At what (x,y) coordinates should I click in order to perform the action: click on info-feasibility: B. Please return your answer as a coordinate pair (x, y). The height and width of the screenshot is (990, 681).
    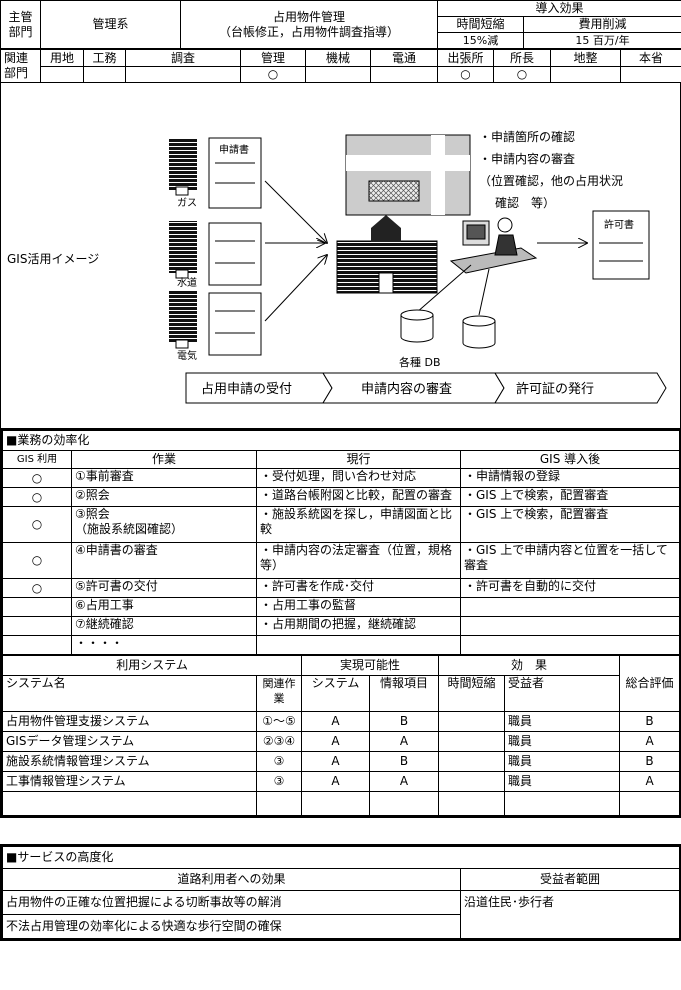
    Looking at the image, I should click on (404, 761).